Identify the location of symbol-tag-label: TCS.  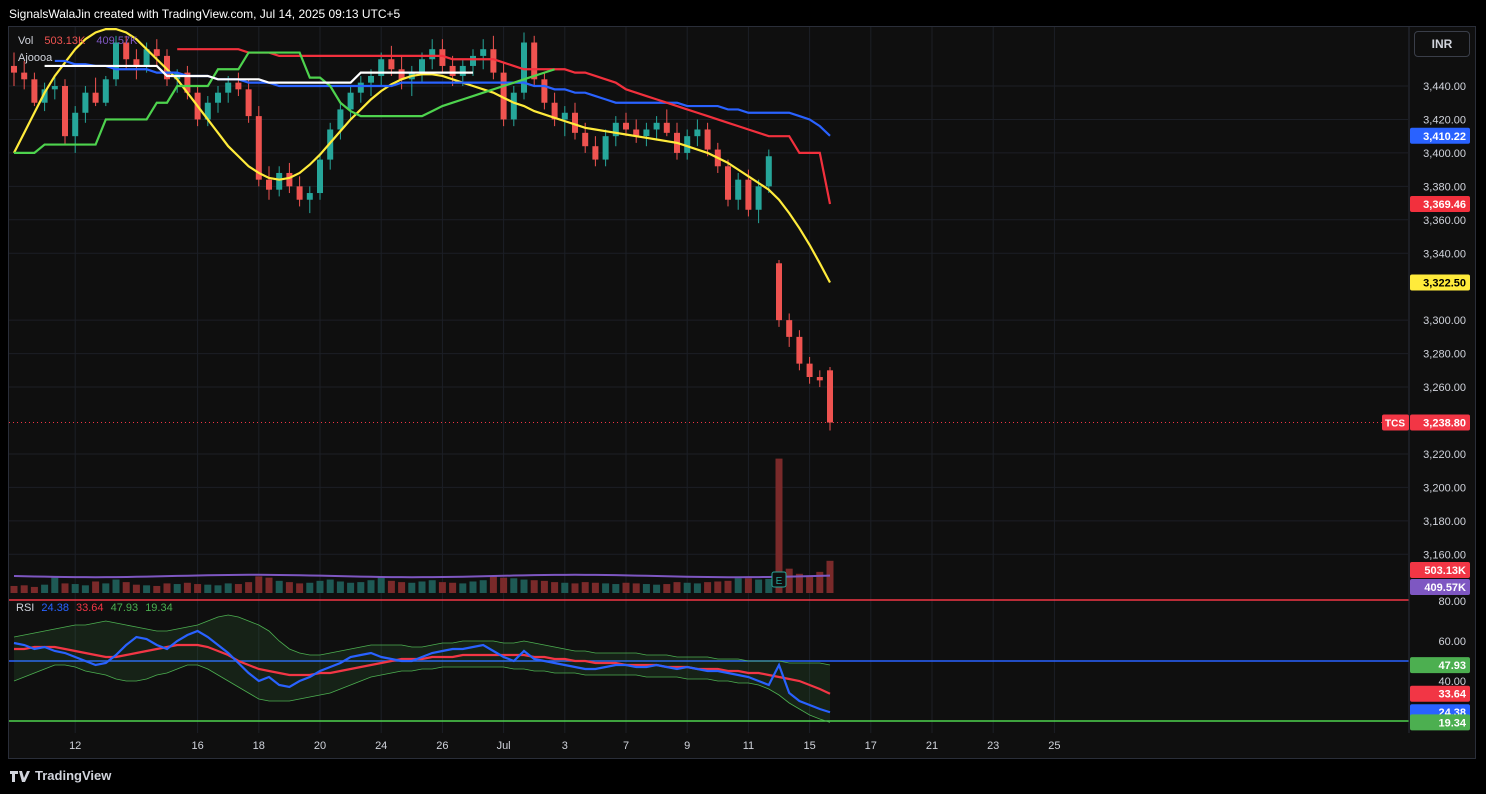
(1395, 424).